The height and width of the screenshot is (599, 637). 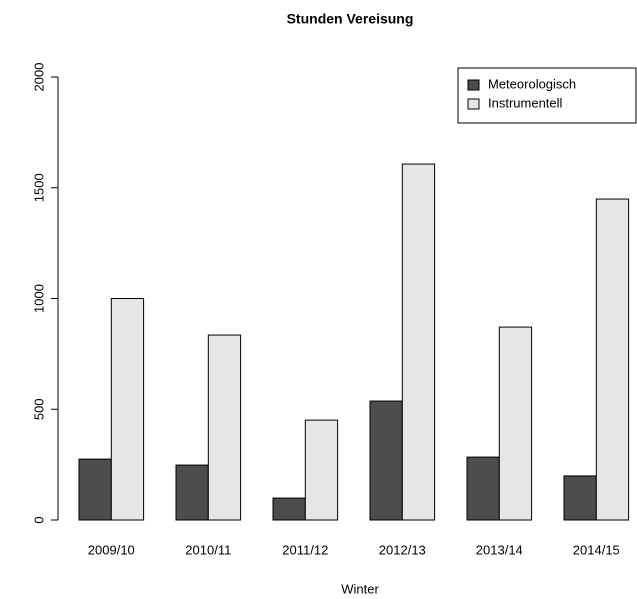 What do you see at coordinates (525, 102) in the screenshot?
I see `legend-label: Instrumentell` at bounding box center [525, 102].